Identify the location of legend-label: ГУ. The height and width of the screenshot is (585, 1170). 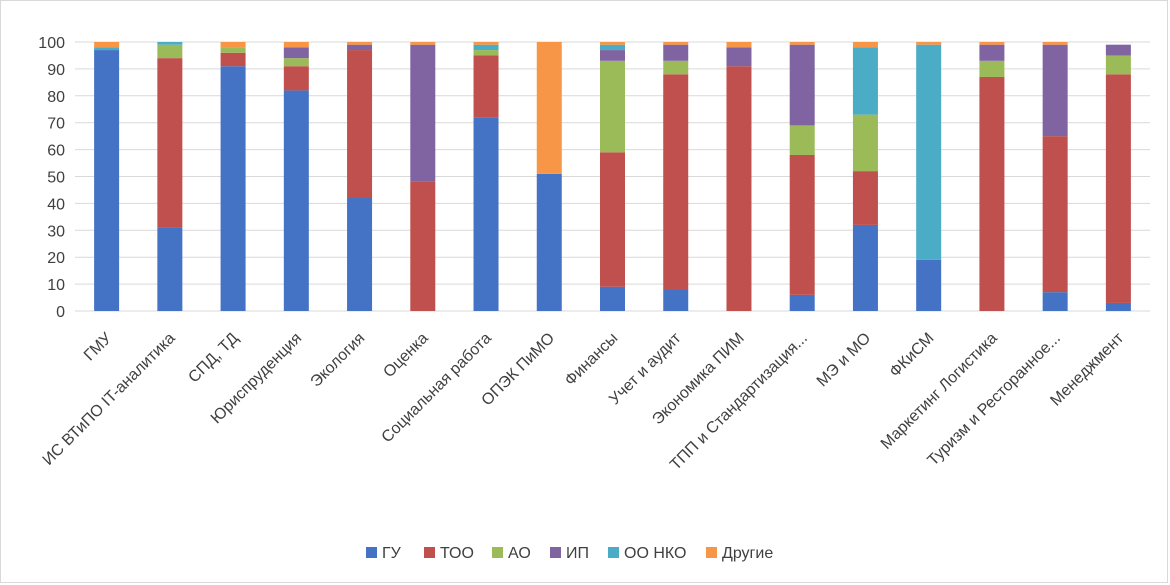
(392, 553).